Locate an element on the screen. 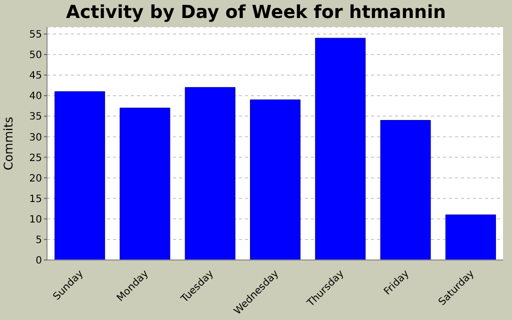 The image size is (512, 320). y-tick-label: 10 is located at coordinates (35, 220).